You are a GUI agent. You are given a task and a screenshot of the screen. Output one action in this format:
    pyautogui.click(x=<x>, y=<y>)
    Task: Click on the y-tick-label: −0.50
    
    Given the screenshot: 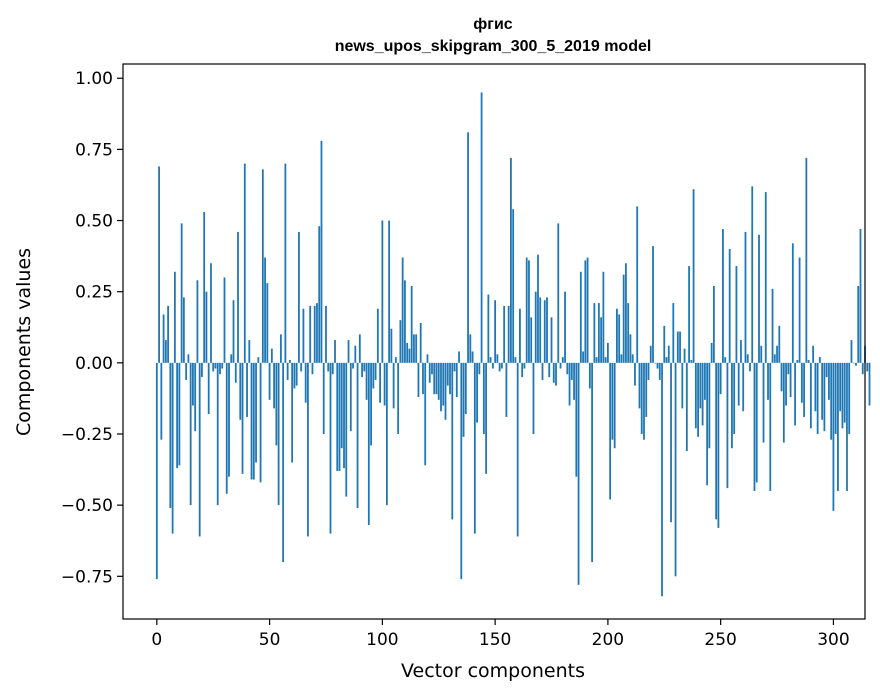 What is the action you would take?
    pyautogui.click(x=87, y=506)
    